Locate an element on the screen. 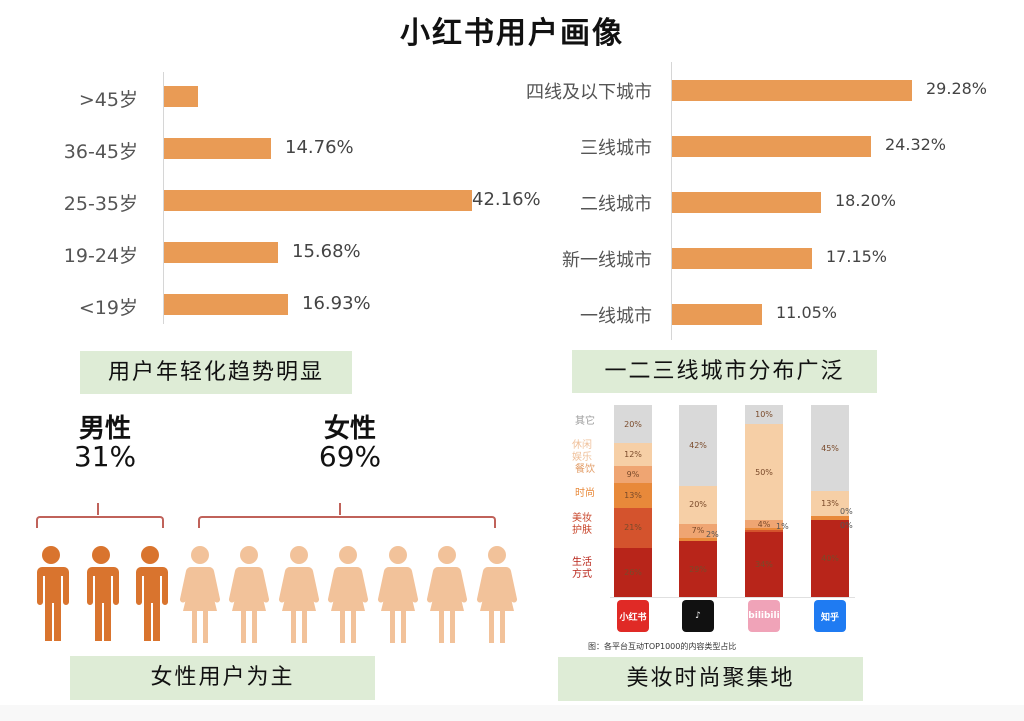 Image resolution: width=1024 pixels, height=721 pixels. city-chart-axis is located at coordinates (671, 201).